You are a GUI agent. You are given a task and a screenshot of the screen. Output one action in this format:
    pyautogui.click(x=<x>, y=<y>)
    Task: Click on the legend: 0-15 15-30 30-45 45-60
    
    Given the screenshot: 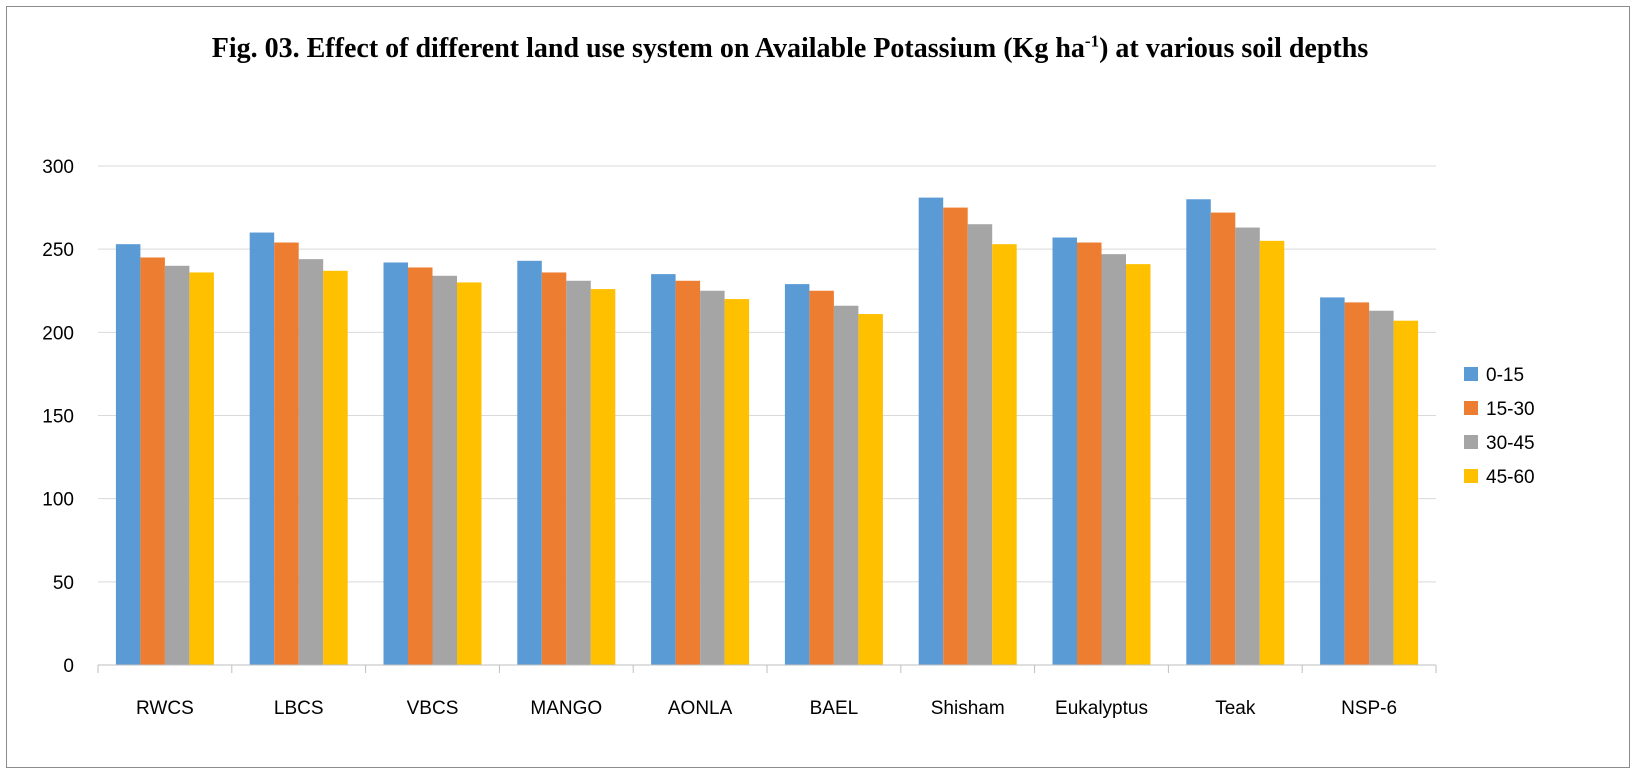 What is the action you would take?
    pyautogui.click(x=1499, y=426)
    